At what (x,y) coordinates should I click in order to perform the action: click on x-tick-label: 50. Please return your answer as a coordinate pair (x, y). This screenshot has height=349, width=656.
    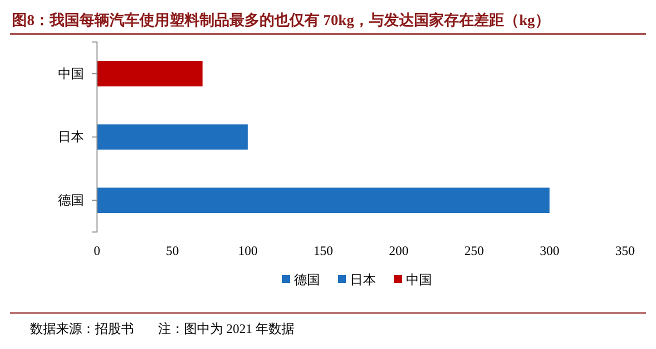
    Looking at the image, I should click on (172, 250).